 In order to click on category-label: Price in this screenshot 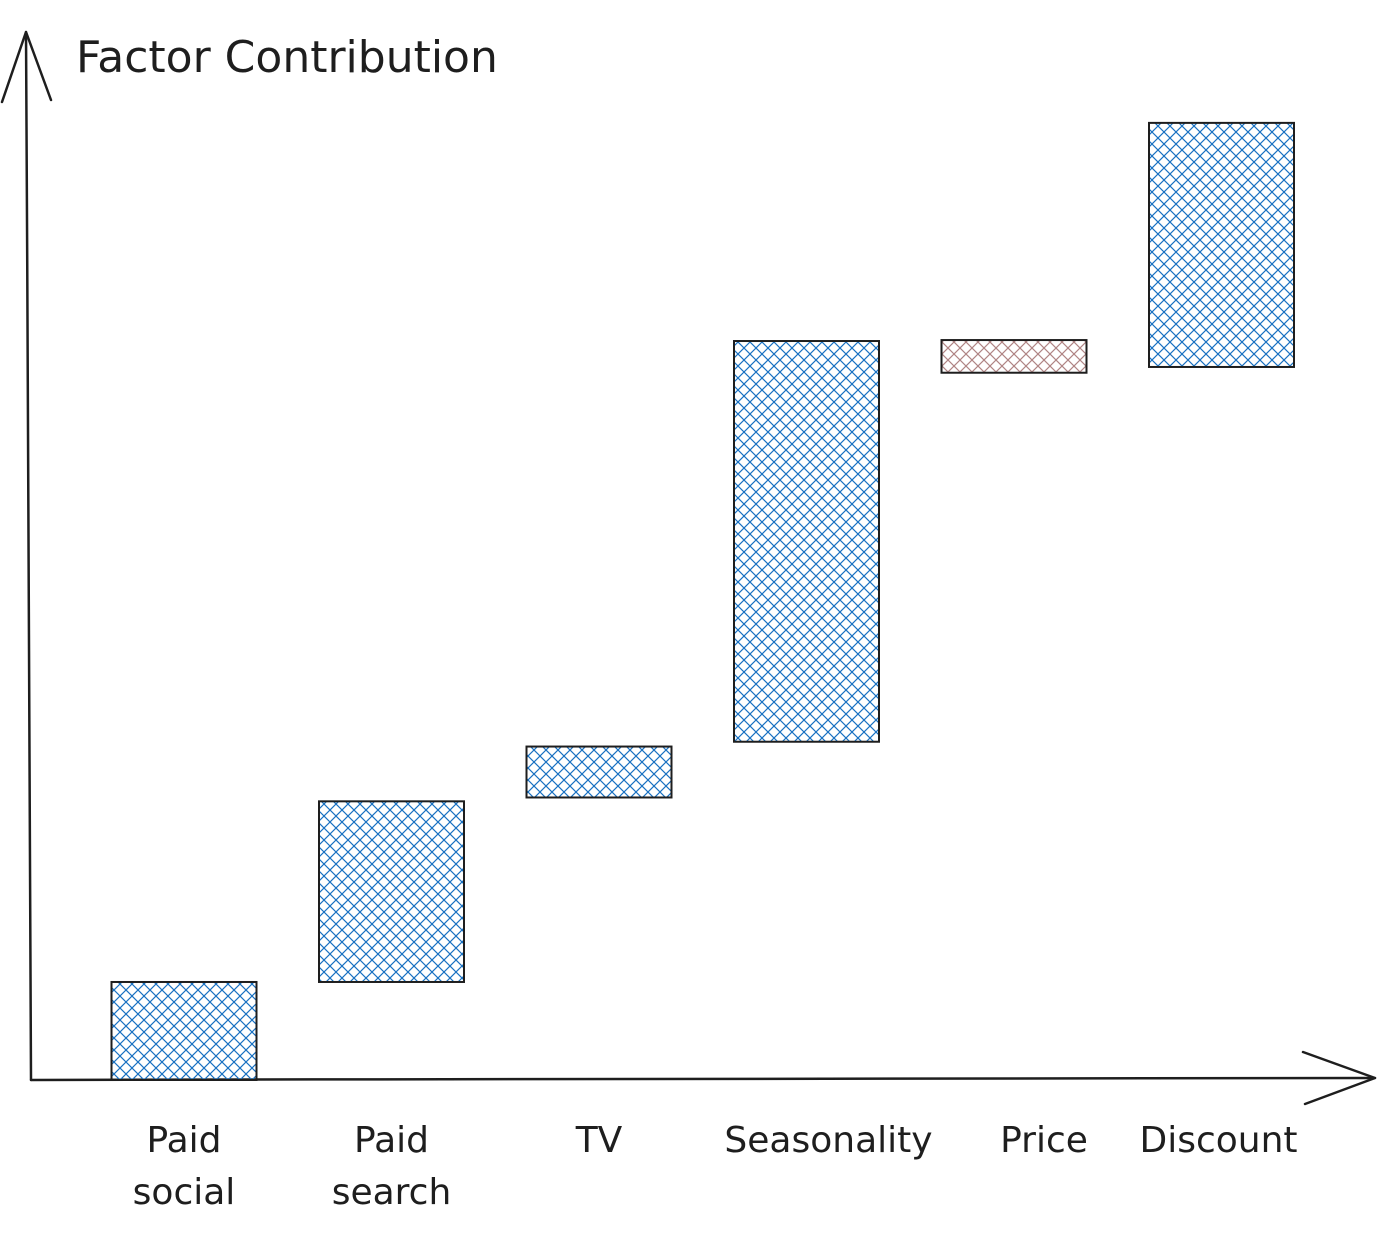, I will do `click(1044, 1140)`.